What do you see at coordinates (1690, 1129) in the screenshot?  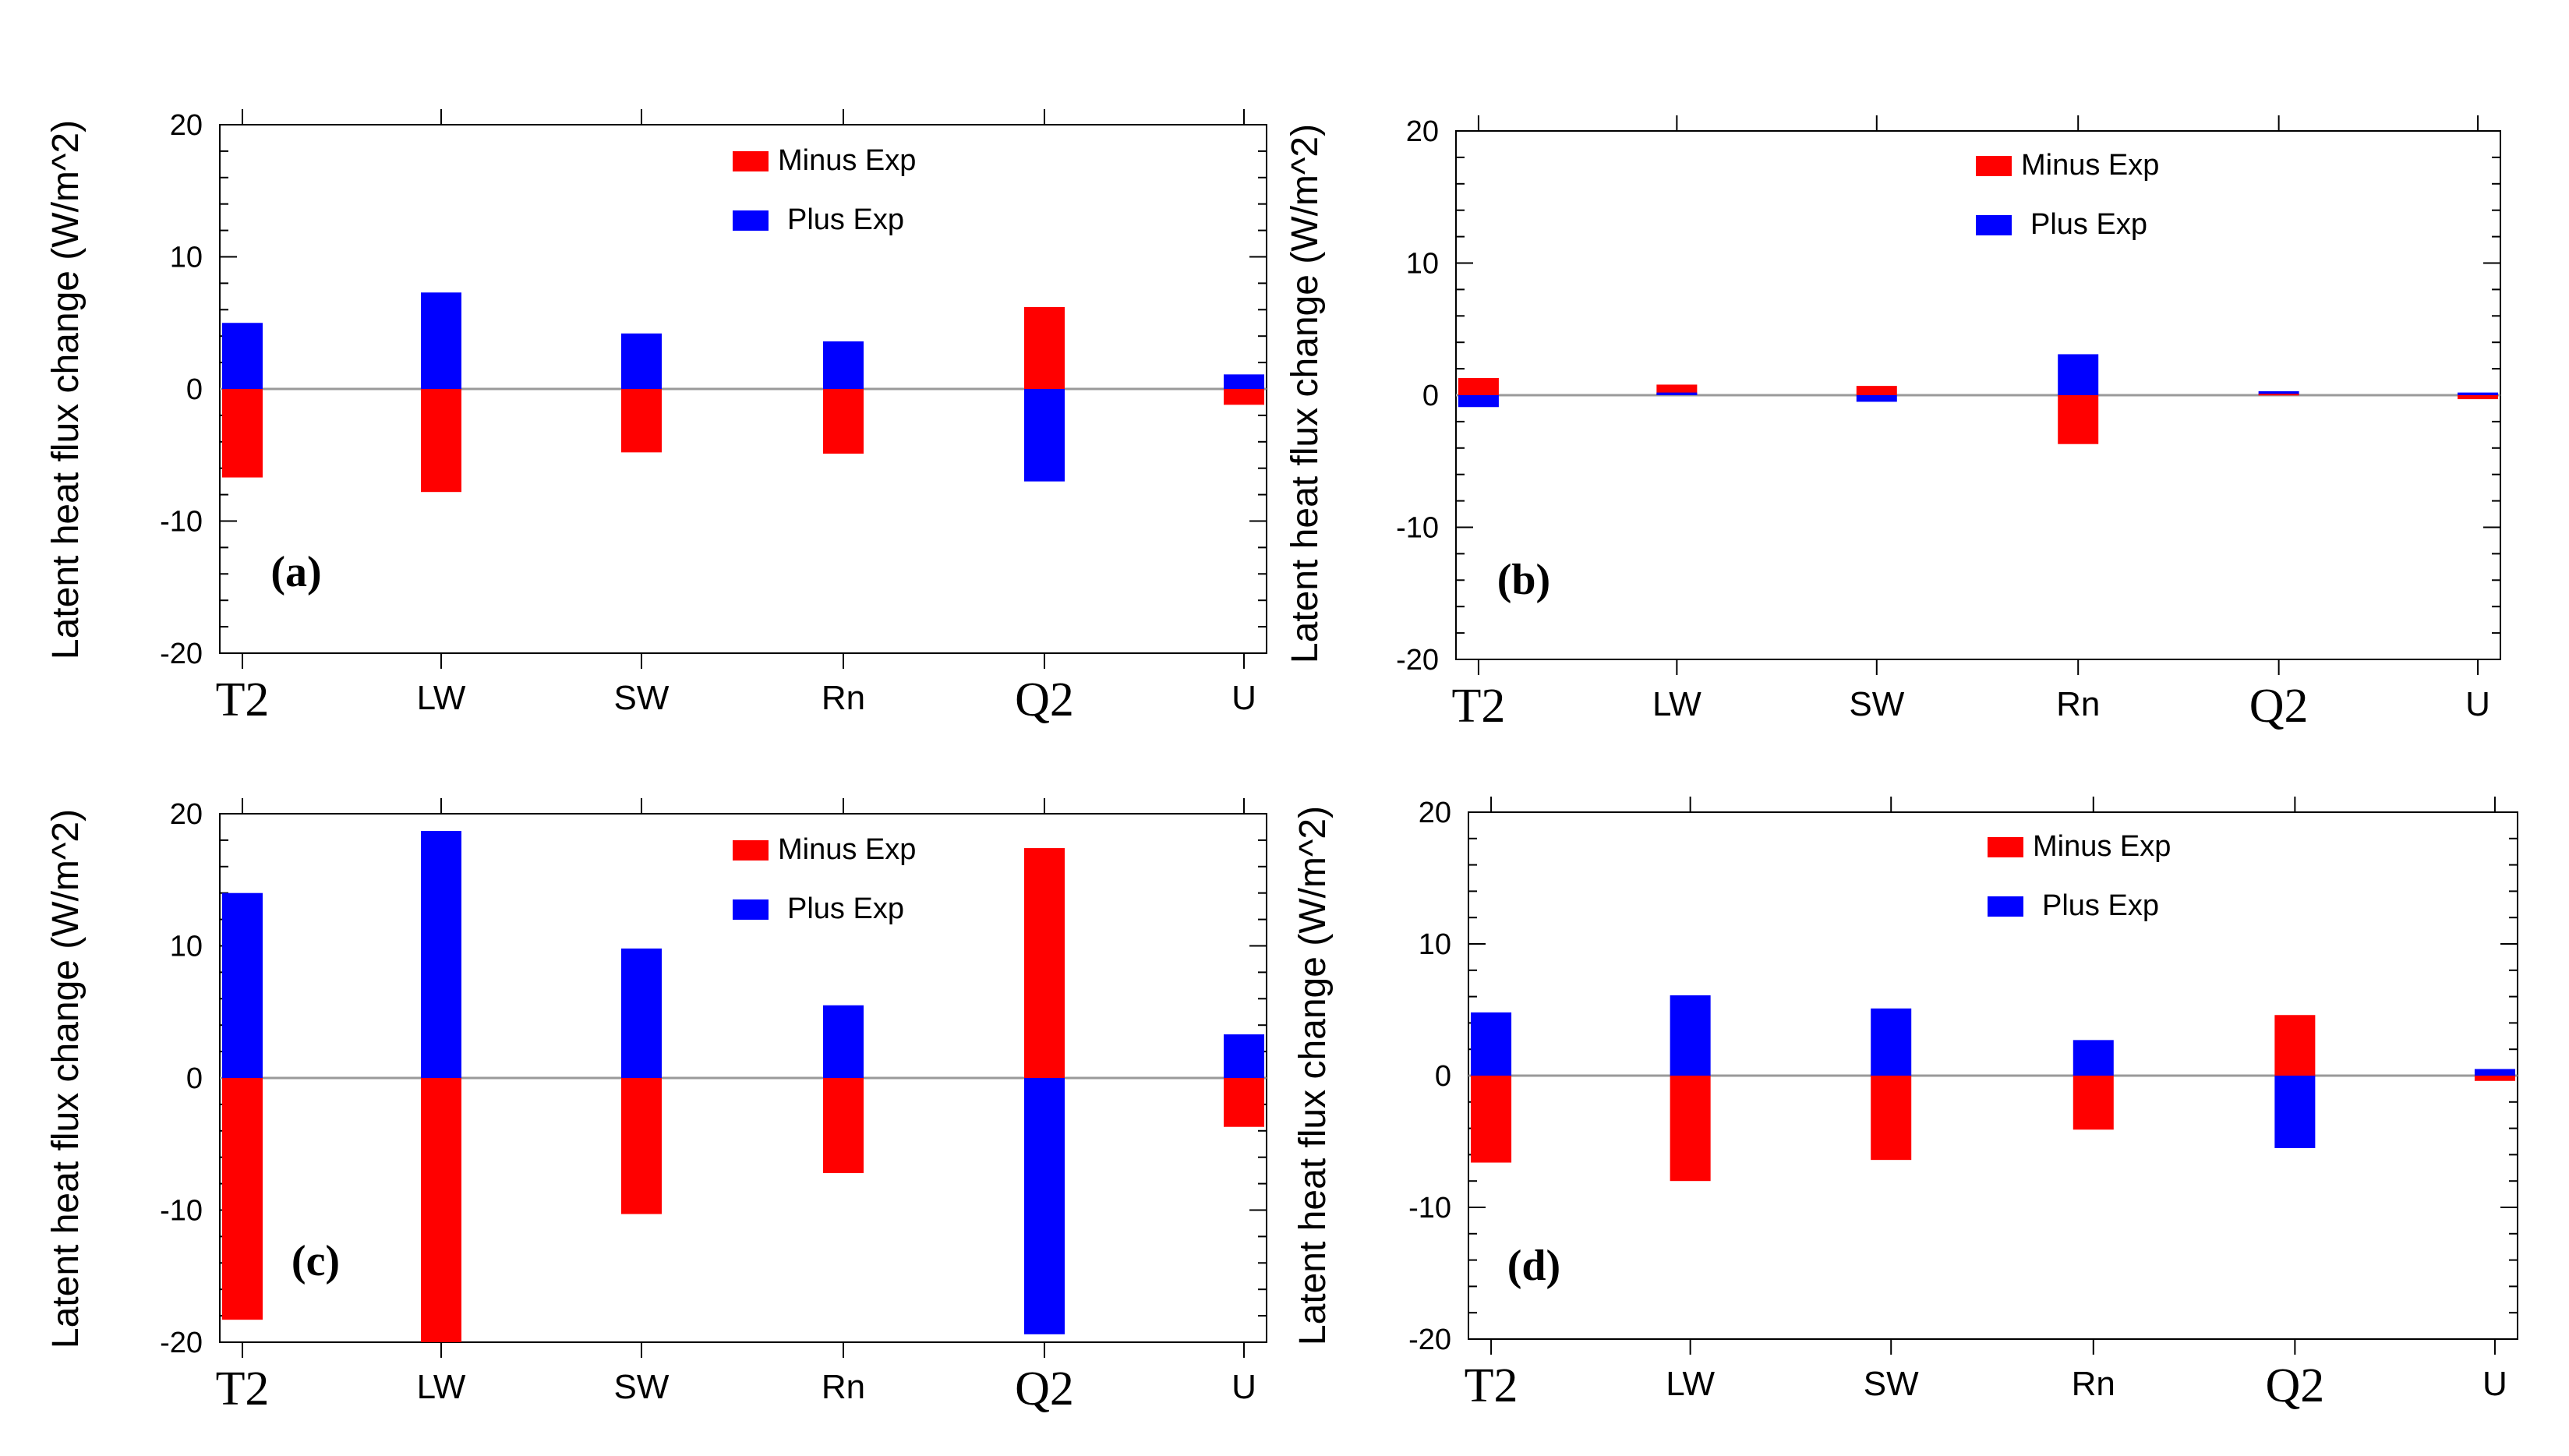 I see `bar-minus-lw` at bounding box center [1690, 1129].